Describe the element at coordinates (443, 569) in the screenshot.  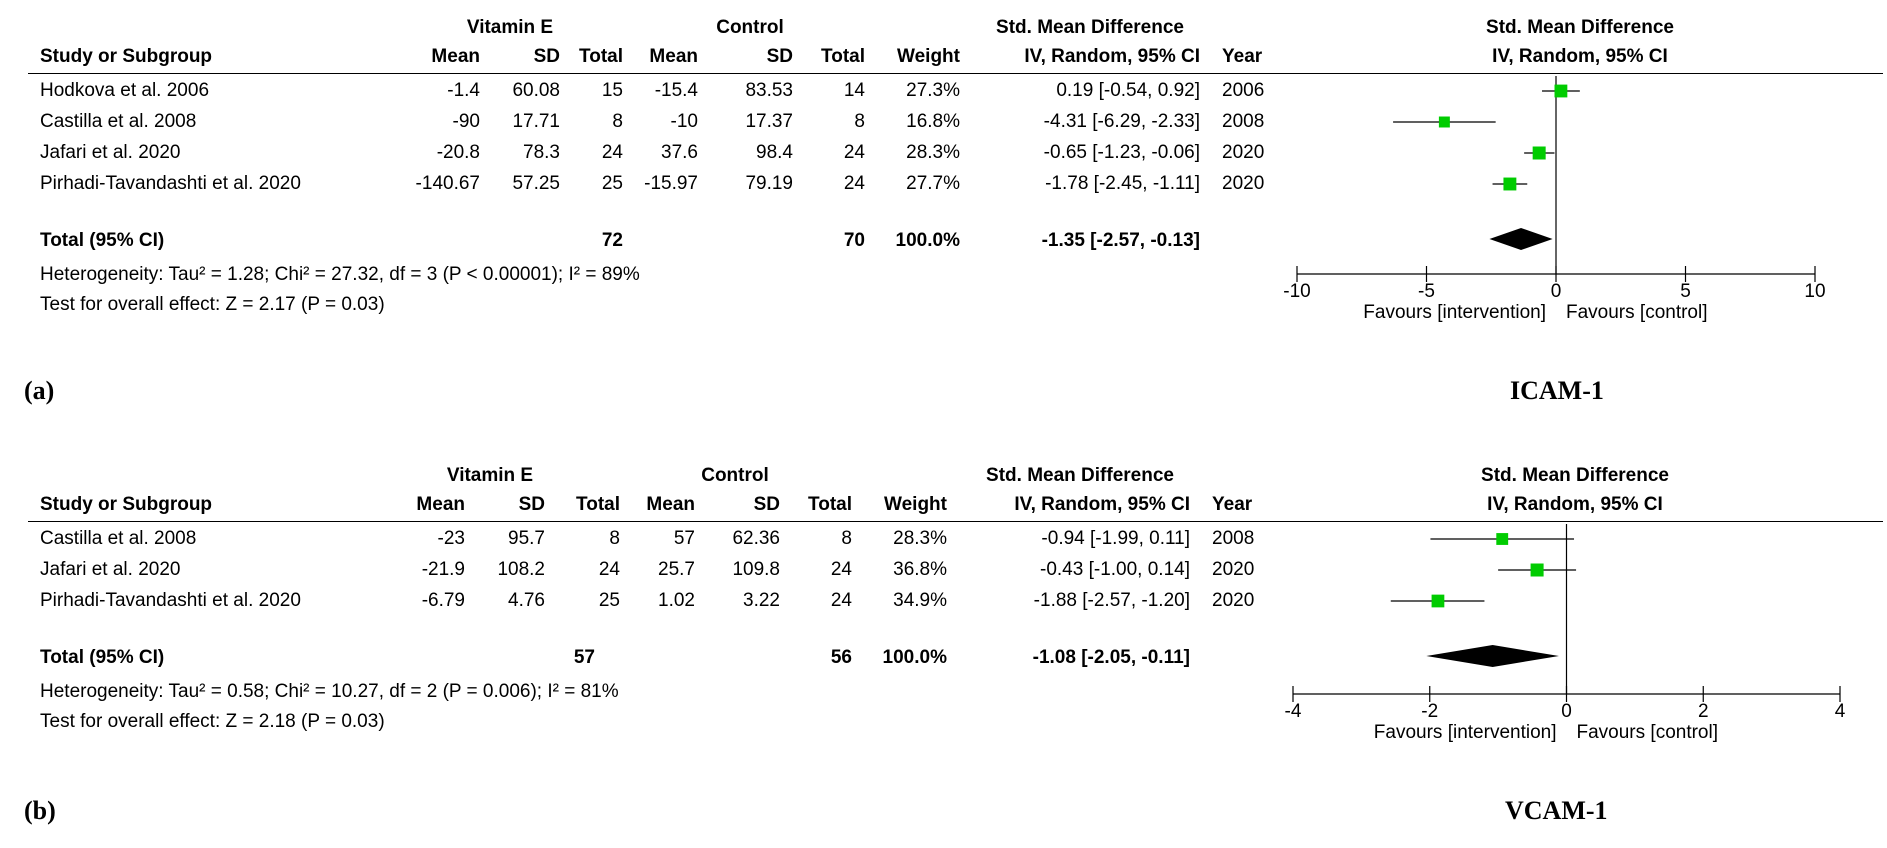
I see `exp-mean: -21.9` at that location.